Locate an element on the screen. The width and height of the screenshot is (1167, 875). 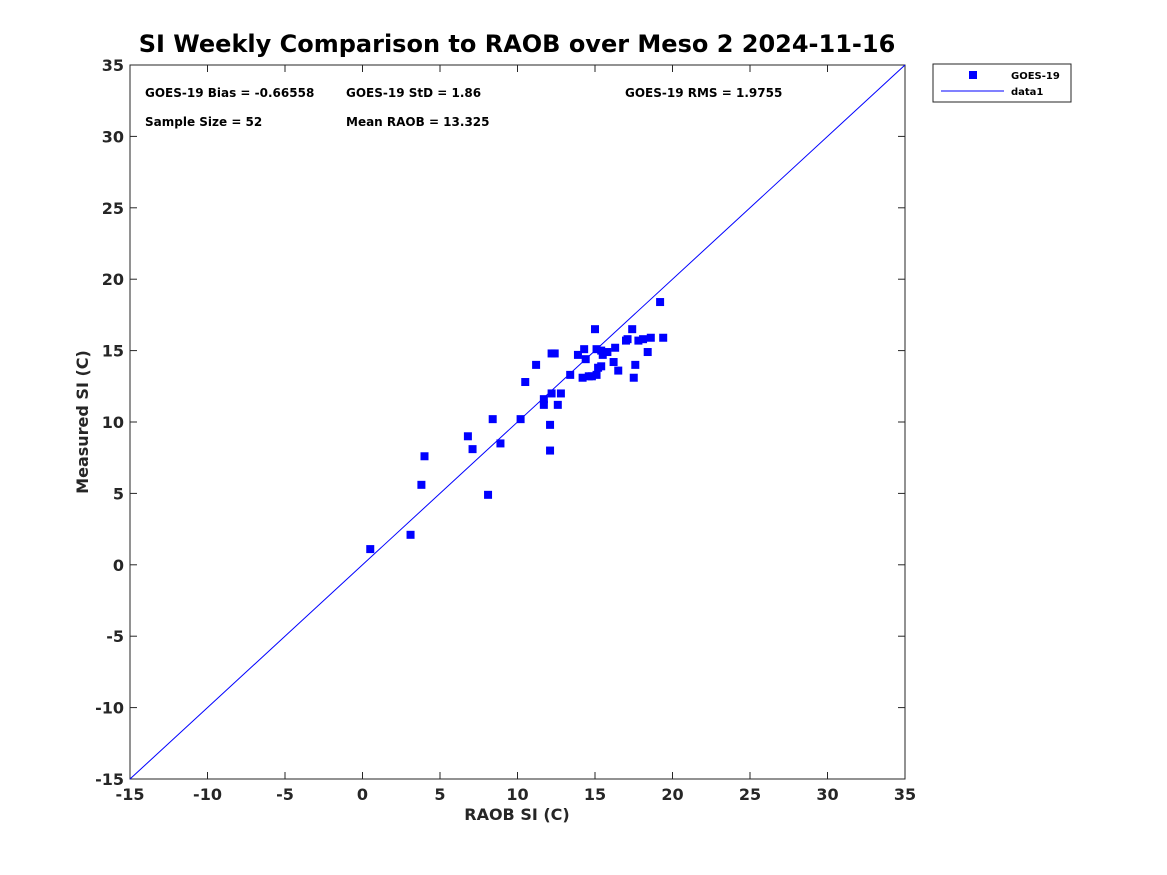
stat-bias: GOES-19 Bias = -0.66558 is located at coordinates (229, 93).